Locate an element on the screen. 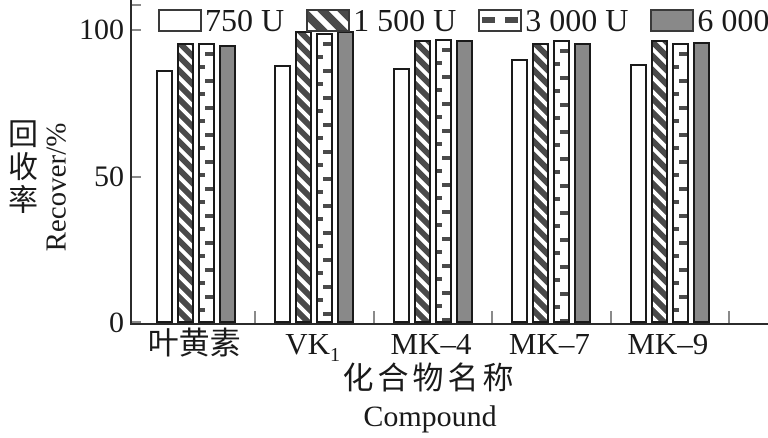 This screenshot has height=438, width=768. legend-label: 750 U is located at coordinates (245, 20).